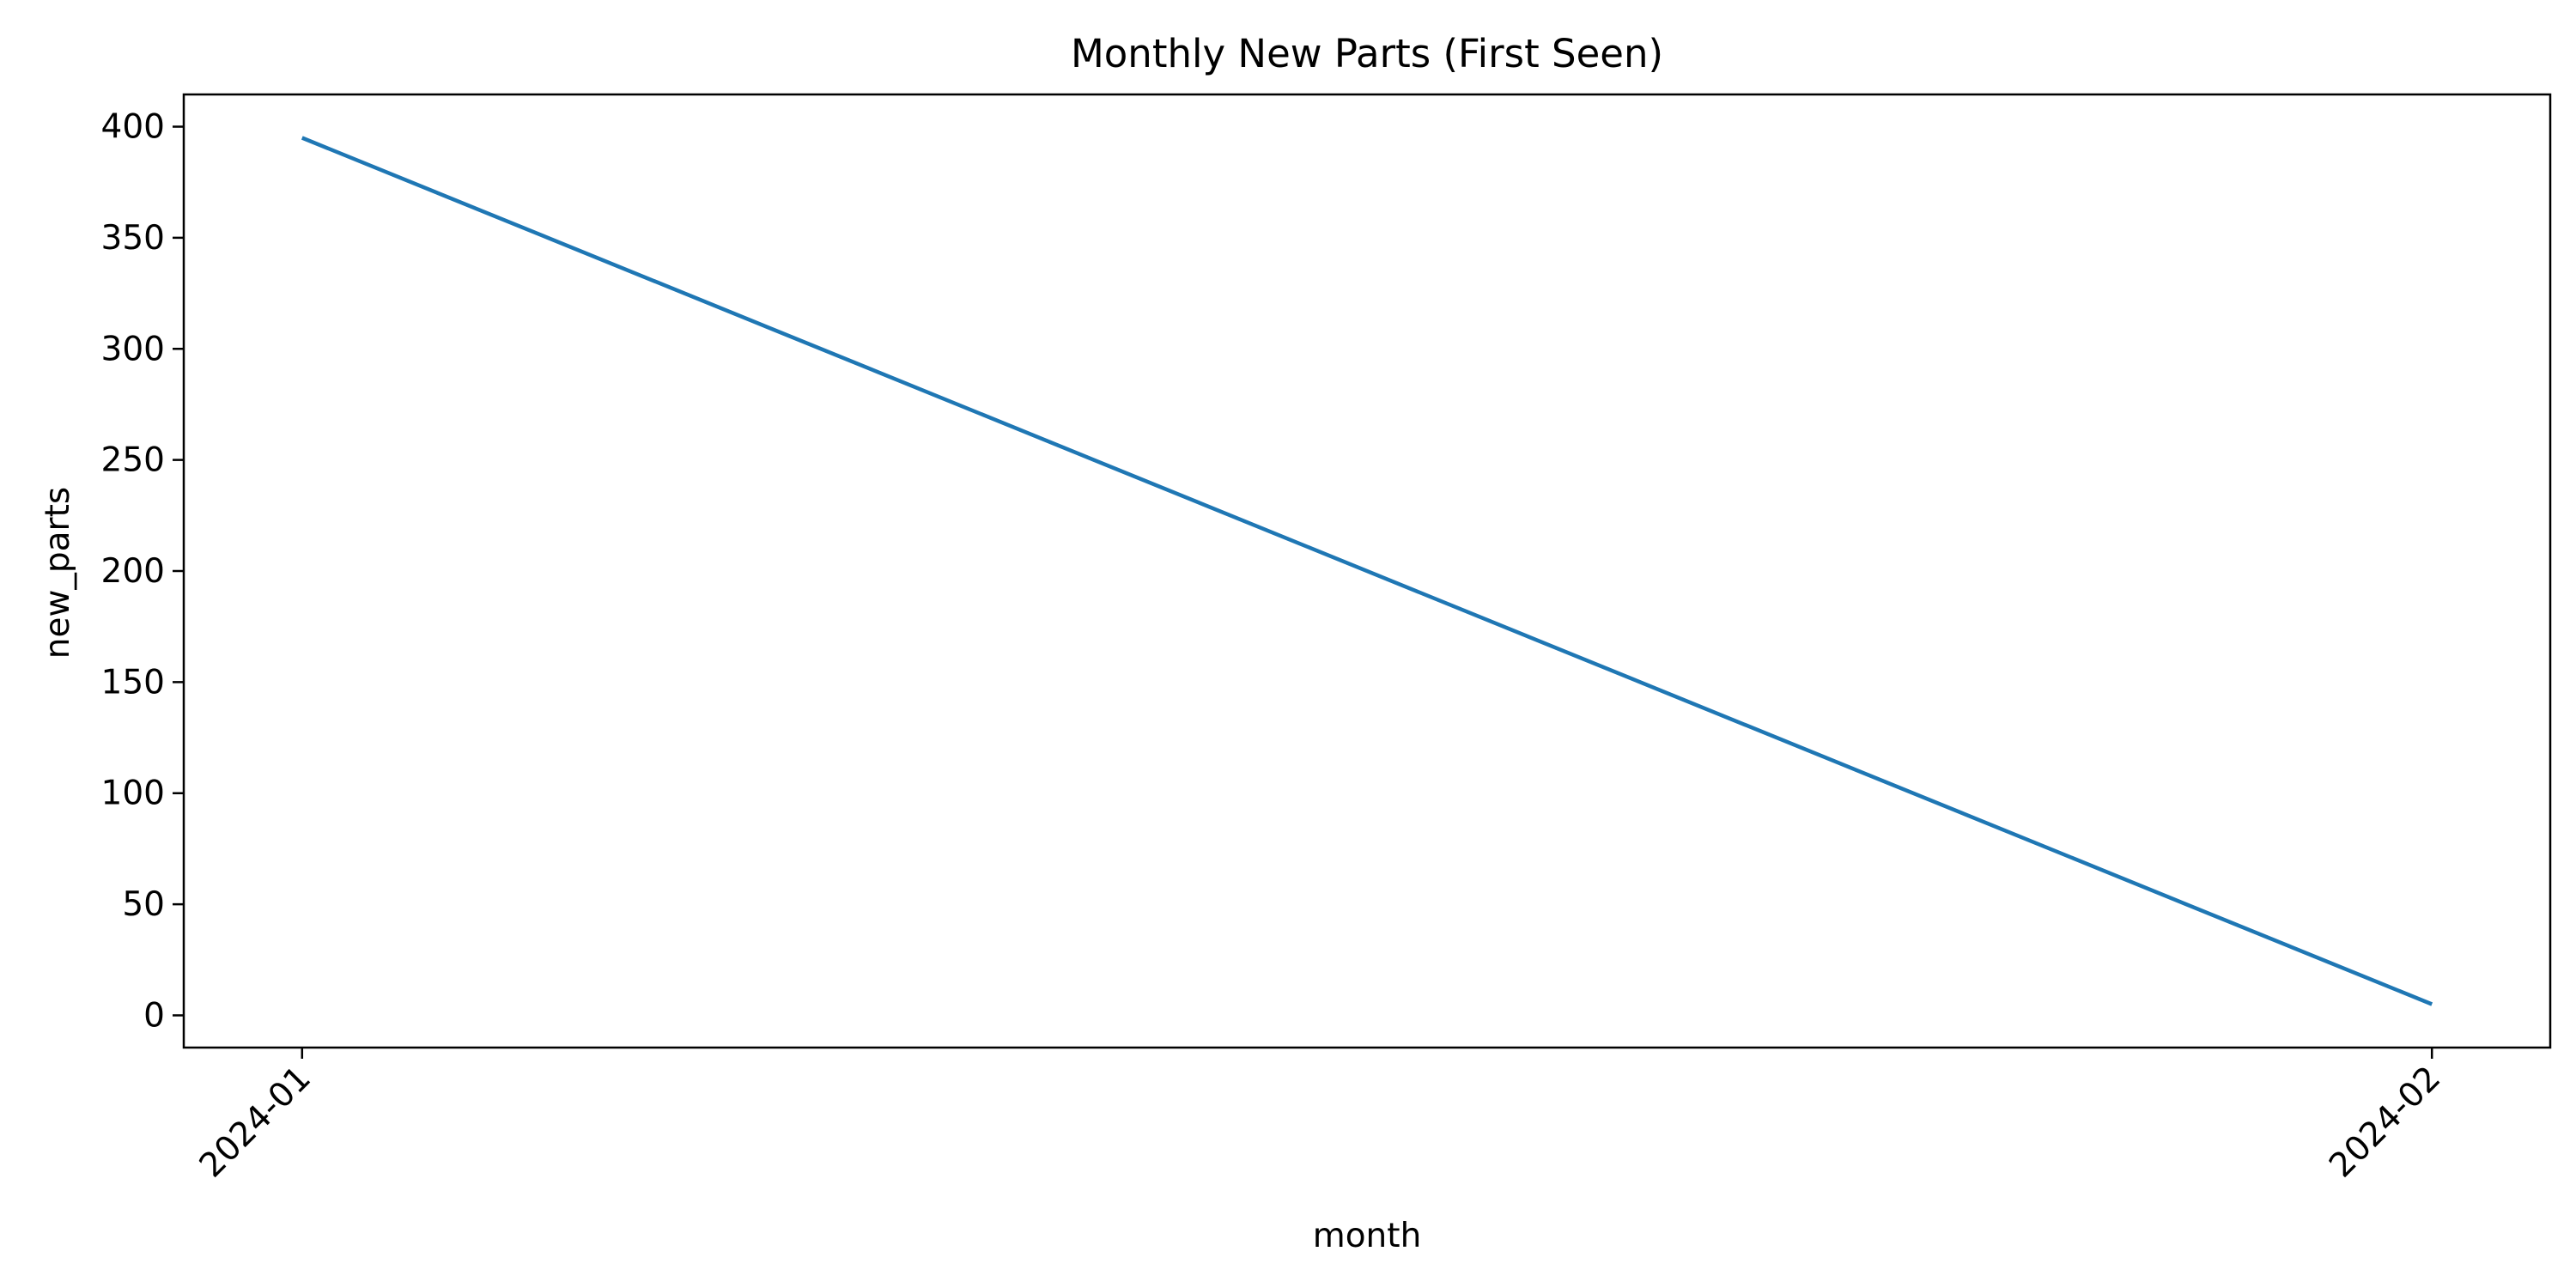 The height and width of the screenshot is (1288, 2576). I want to click on x-axis-label: month, so click(1367, 1236).